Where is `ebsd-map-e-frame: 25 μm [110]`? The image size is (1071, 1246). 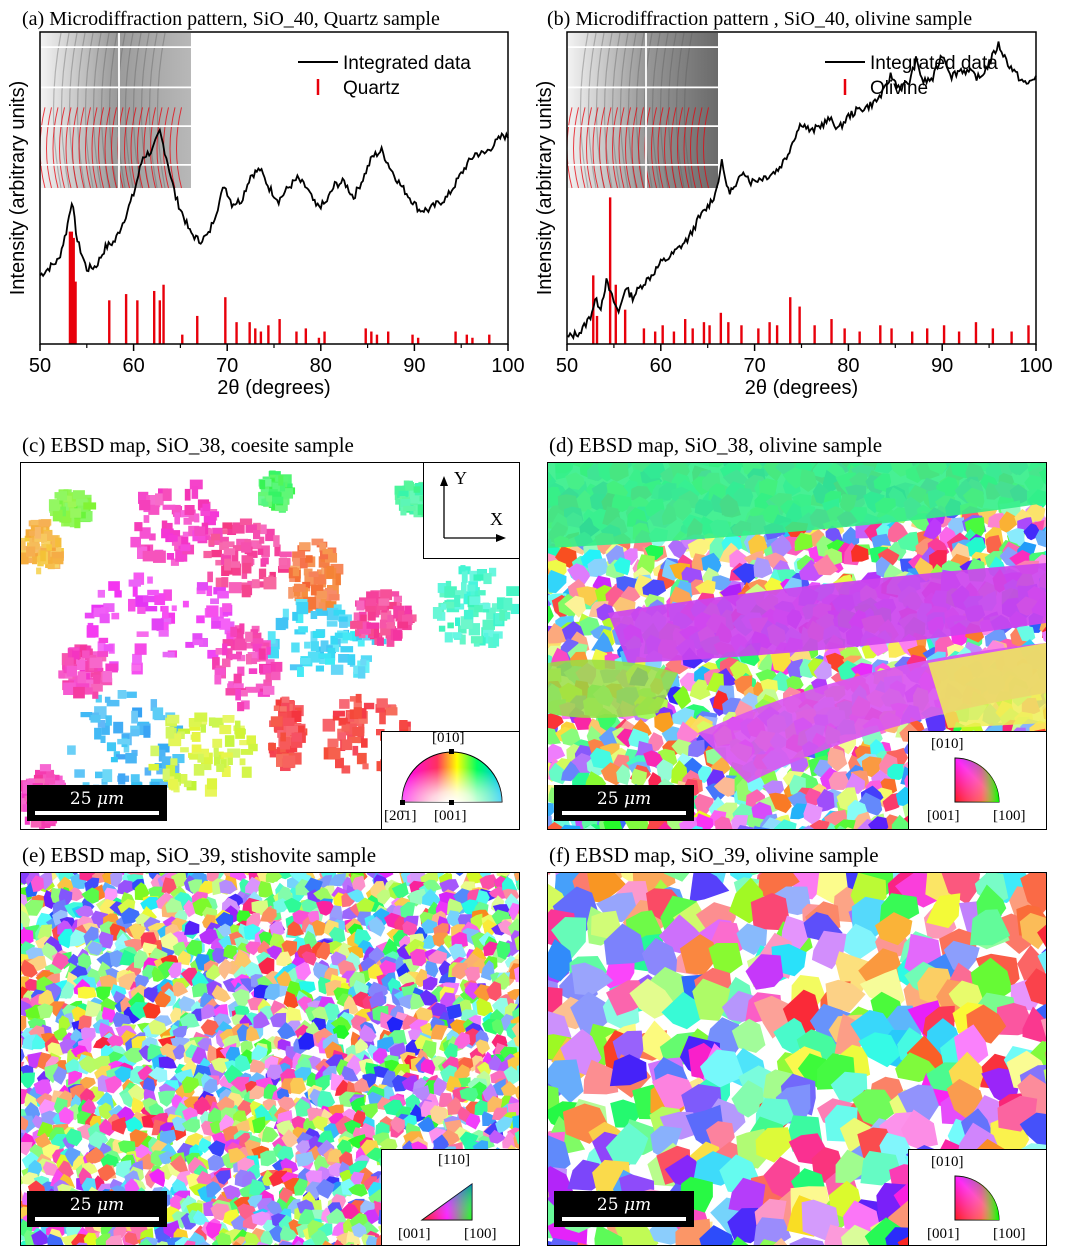
ebsd-map-e-frame: 25 μm [110] is located at coordinates (270, 1059).